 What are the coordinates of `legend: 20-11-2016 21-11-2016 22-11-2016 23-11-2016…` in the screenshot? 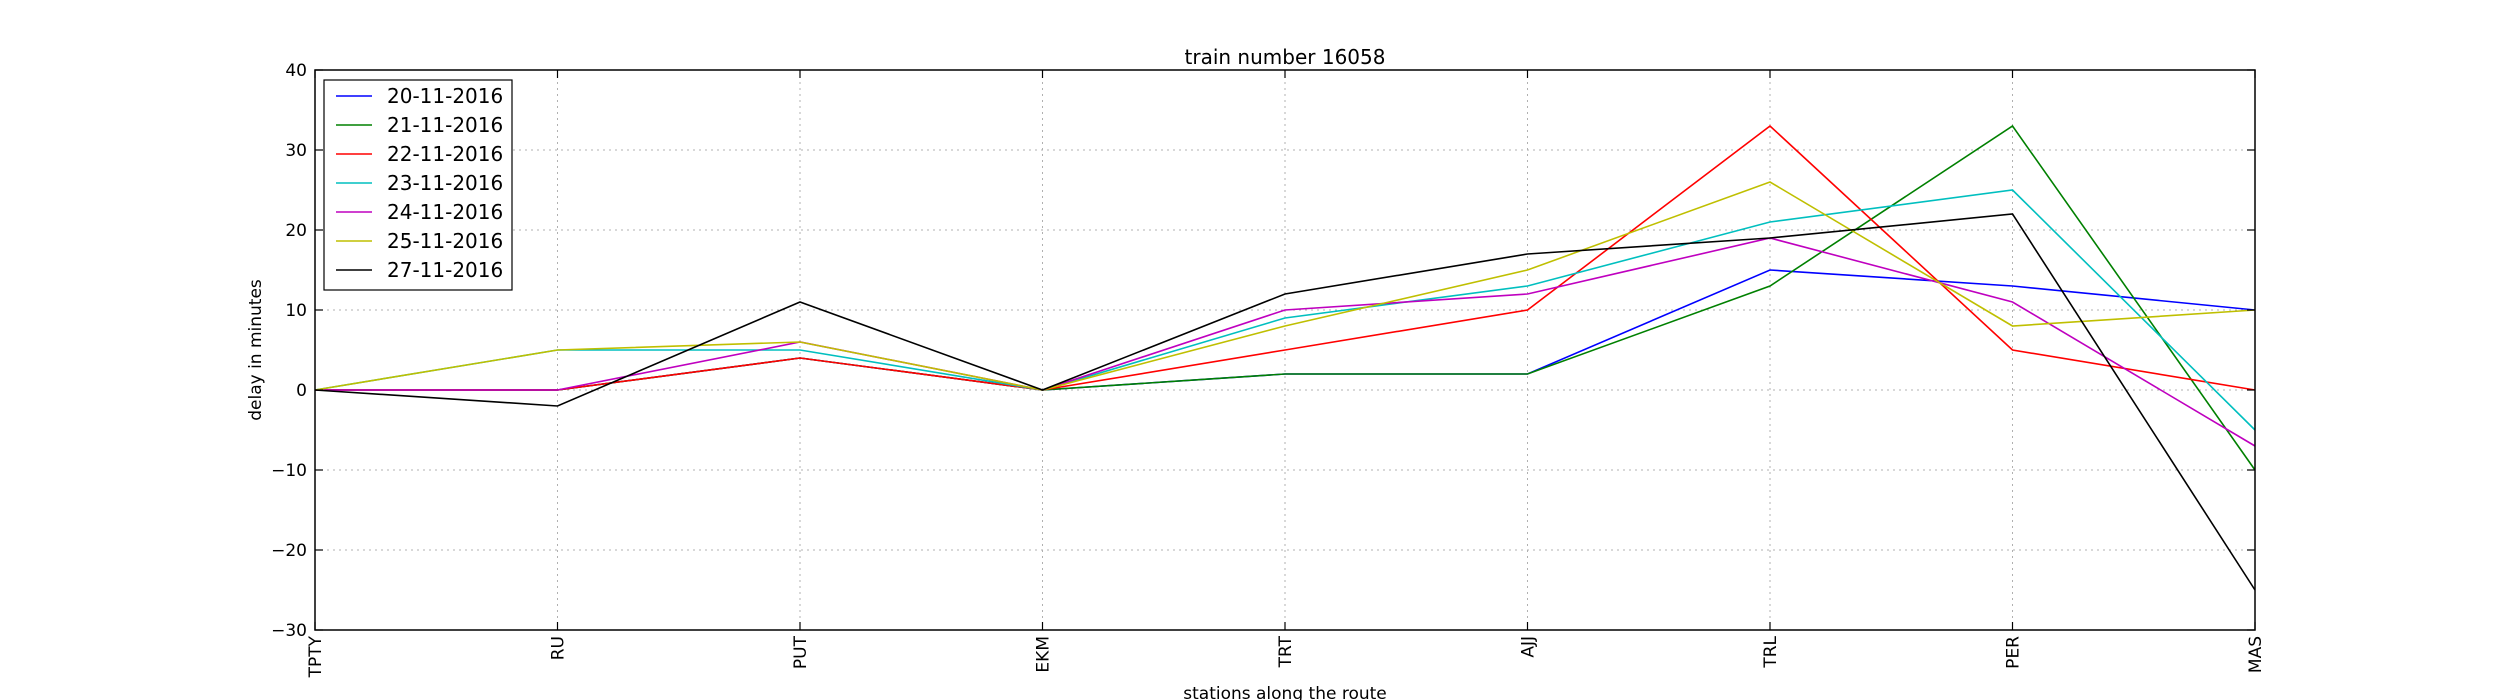 It's located at (418, 185).